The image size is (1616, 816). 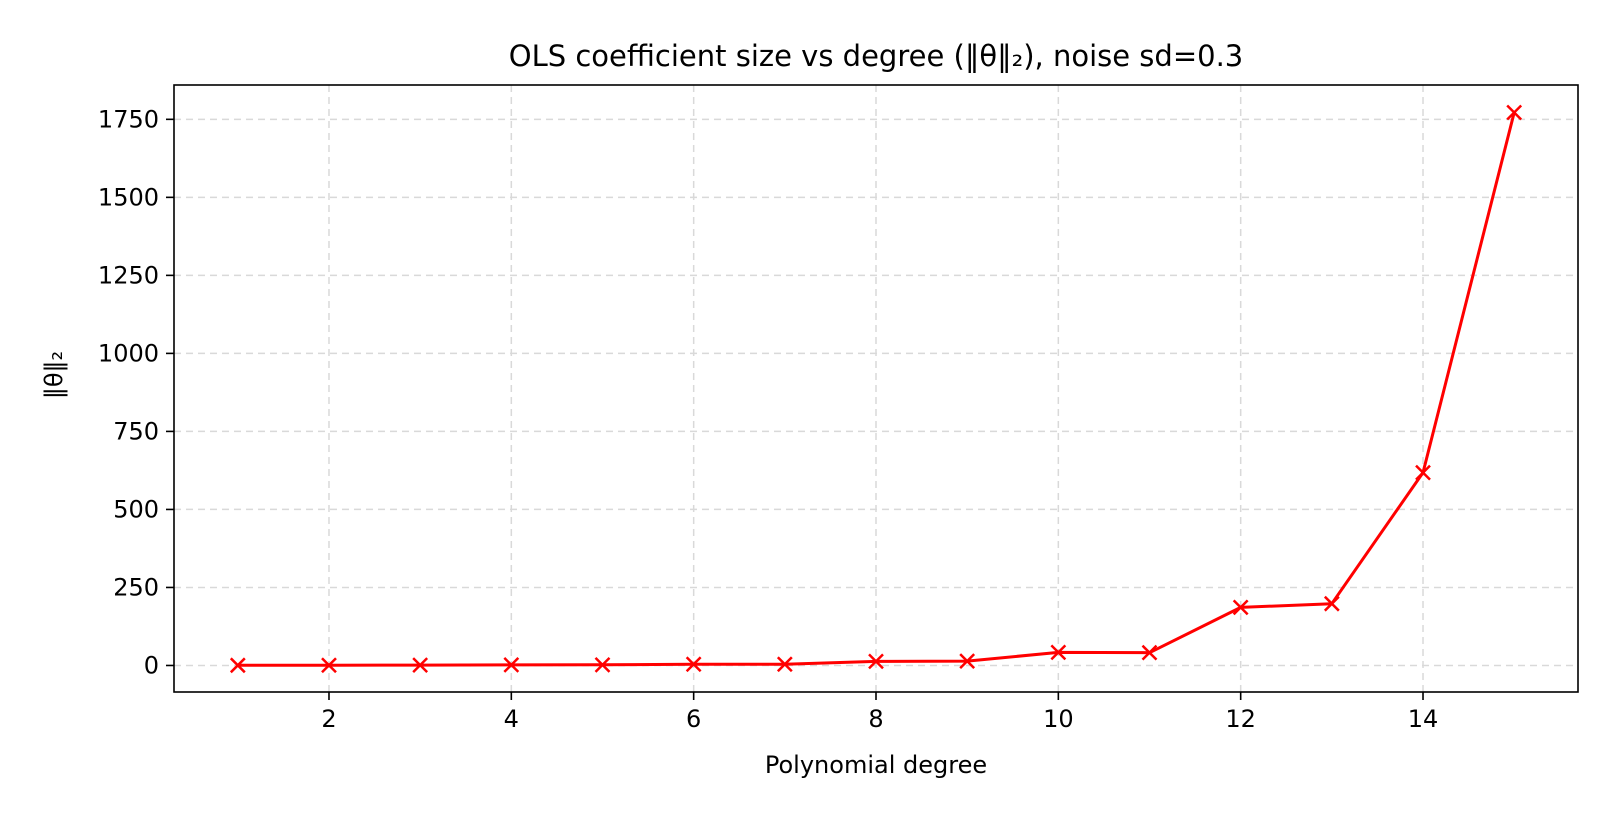 I want to click on x-tick-label: 8, so click(x=875, y=719).